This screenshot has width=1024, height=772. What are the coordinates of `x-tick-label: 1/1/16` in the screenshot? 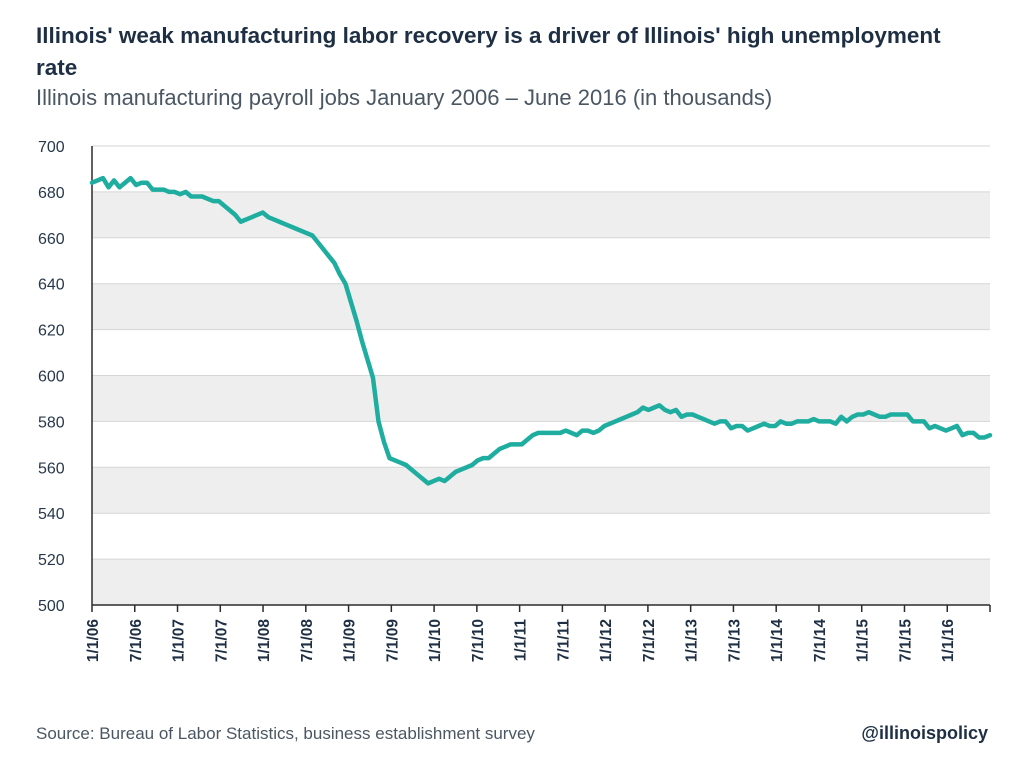 It's located at (948, 640).